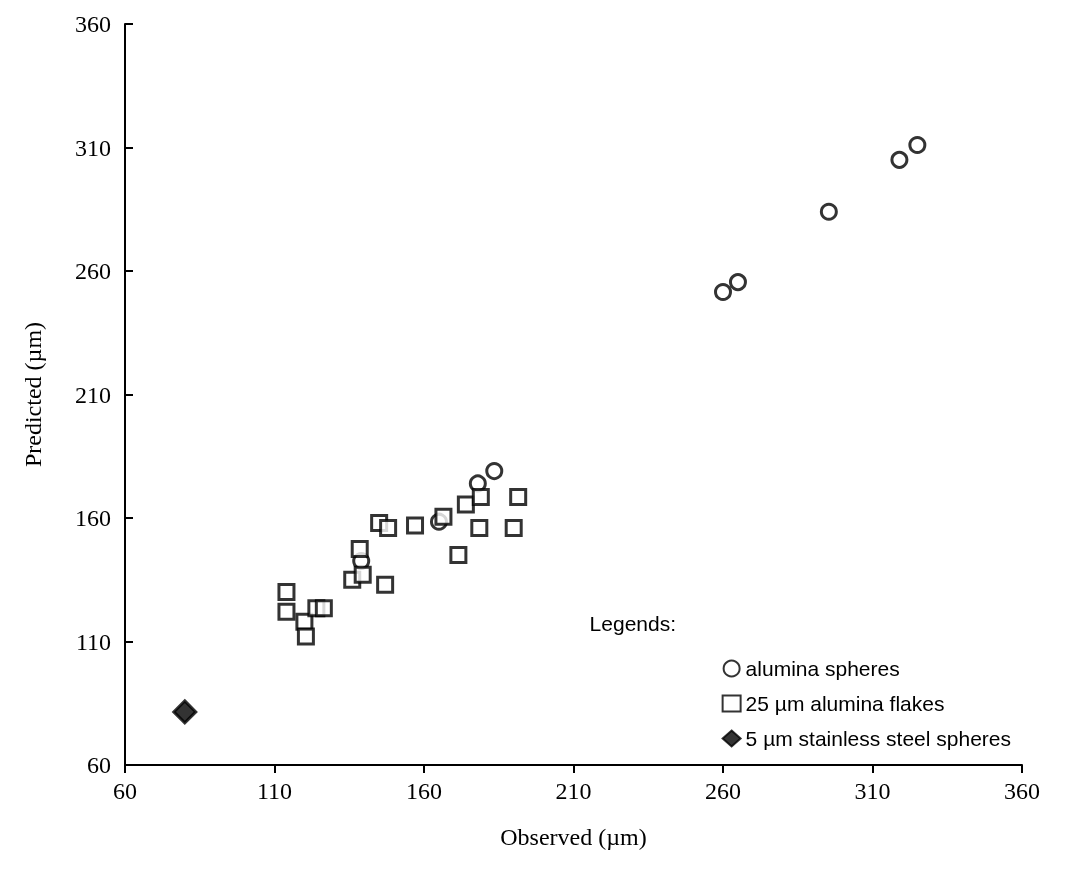 The image size is (1076, 884). Describe the element at coordinates (1022, 791) in the screenshot. I see `x-tick-label: 360` at that location.